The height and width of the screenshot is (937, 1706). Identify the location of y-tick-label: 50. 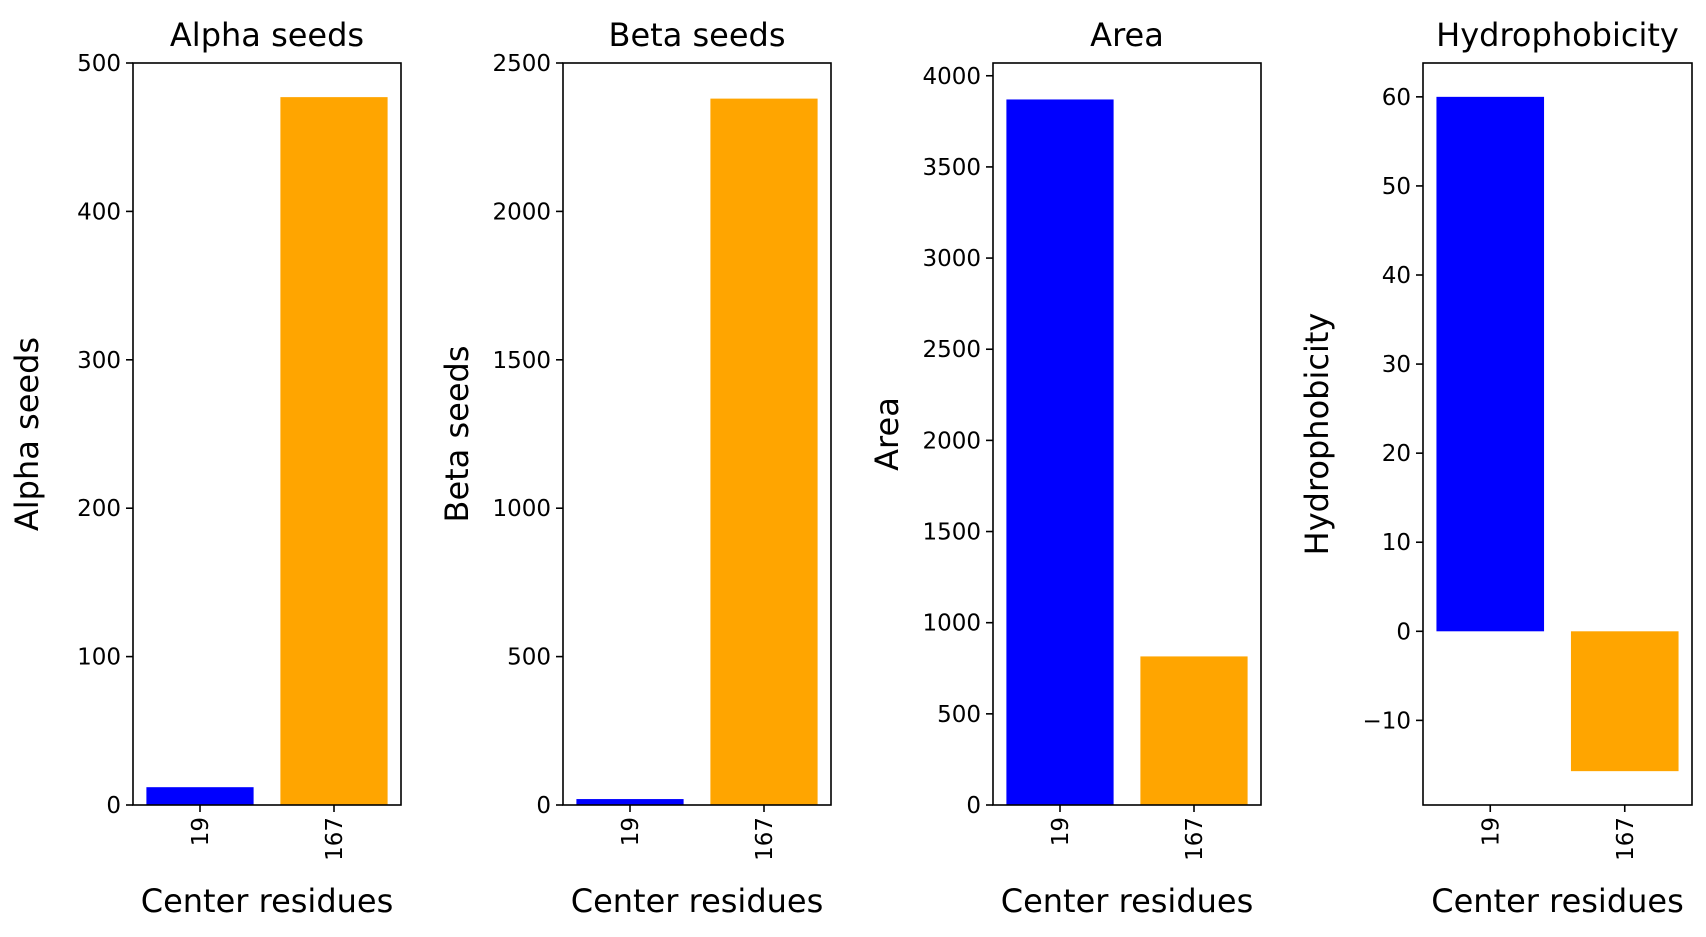
(1396, 187).